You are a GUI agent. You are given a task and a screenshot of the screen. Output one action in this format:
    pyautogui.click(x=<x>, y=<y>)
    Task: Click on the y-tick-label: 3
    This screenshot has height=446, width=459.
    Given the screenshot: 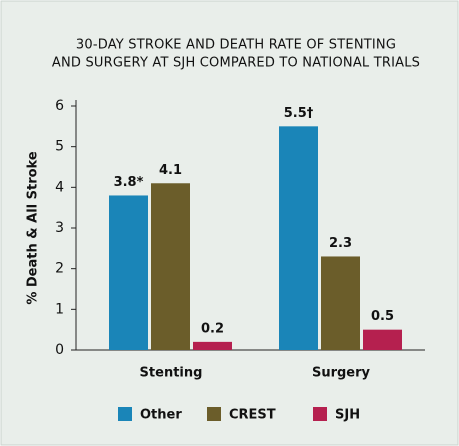 What is the action you would take?
    pyautogui.click(x=59, y=228)
    